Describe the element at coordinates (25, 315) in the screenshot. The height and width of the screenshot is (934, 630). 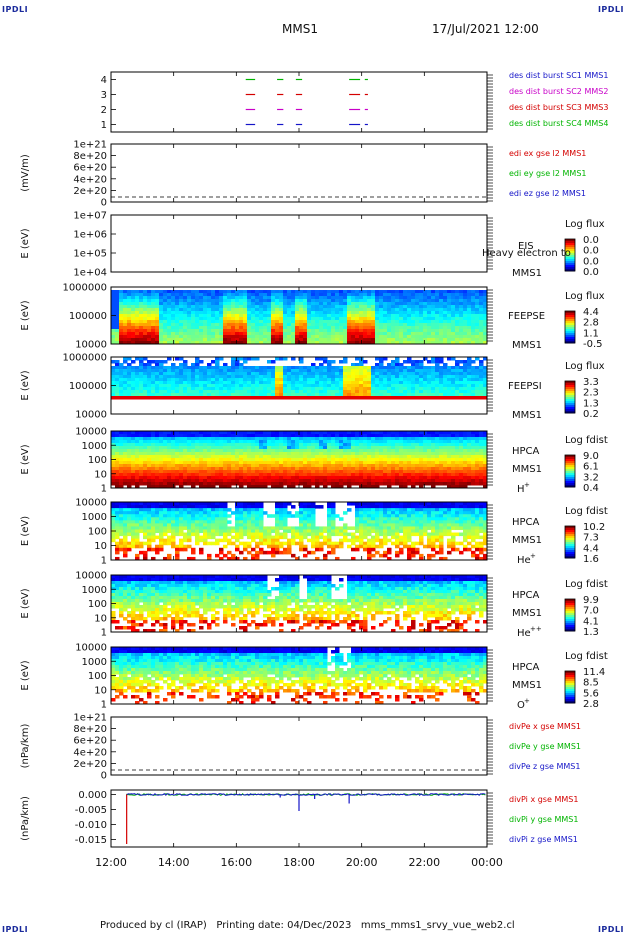
I see `y-axis-label-3: E (eV)` at that location.